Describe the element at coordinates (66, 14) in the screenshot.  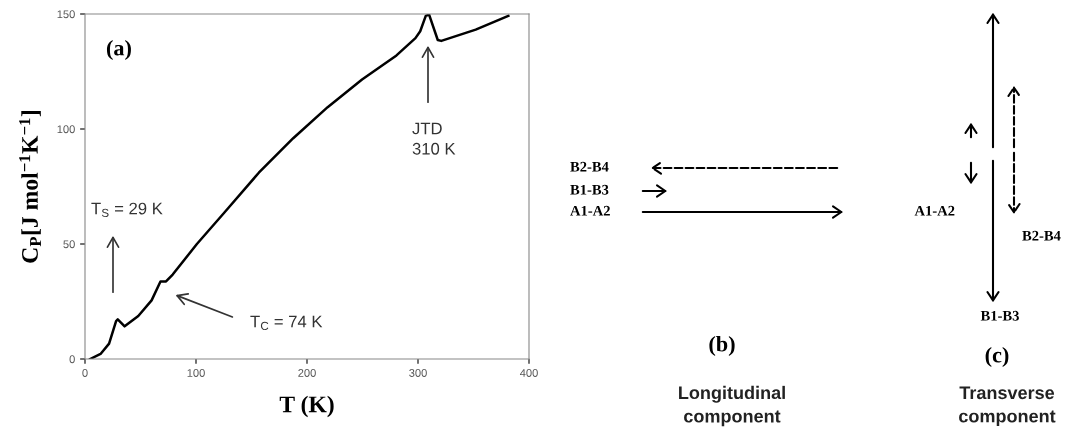
I see `y-tick-label: 150` at that location.